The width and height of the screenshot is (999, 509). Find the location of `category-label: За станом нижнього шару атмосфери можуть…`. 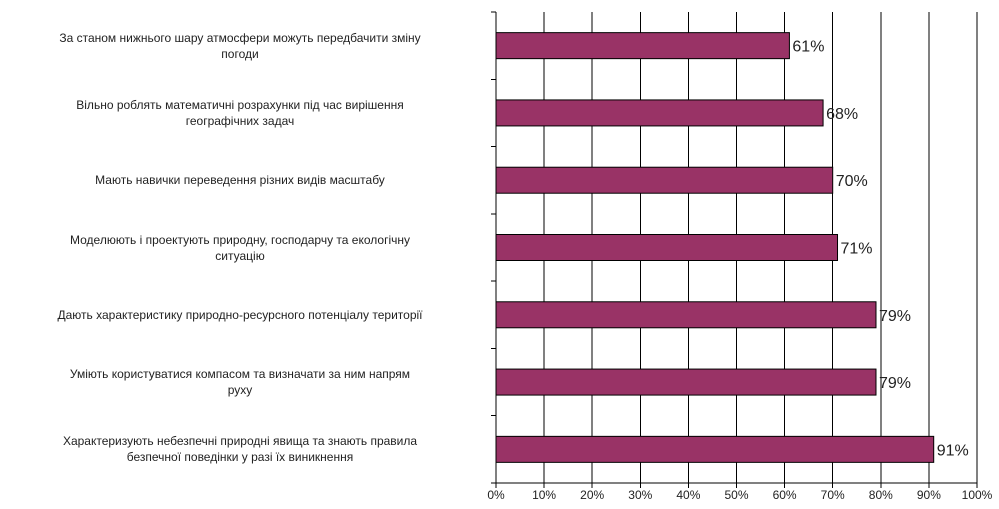

category-label: За станом нижнього шару атмосфери можуть… is located at coordinates (240, 46).